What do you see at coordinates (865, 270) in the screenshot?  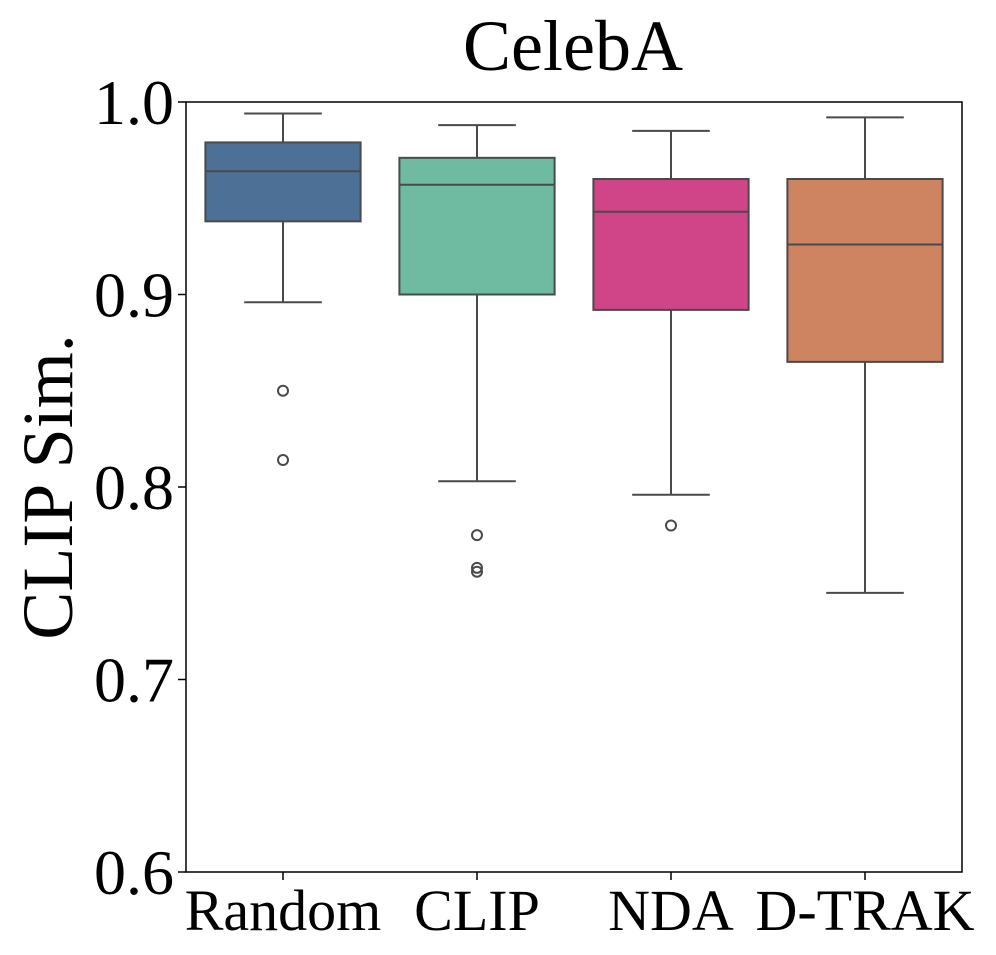 I see `box-d-trak` at bounding box center [865, 270].